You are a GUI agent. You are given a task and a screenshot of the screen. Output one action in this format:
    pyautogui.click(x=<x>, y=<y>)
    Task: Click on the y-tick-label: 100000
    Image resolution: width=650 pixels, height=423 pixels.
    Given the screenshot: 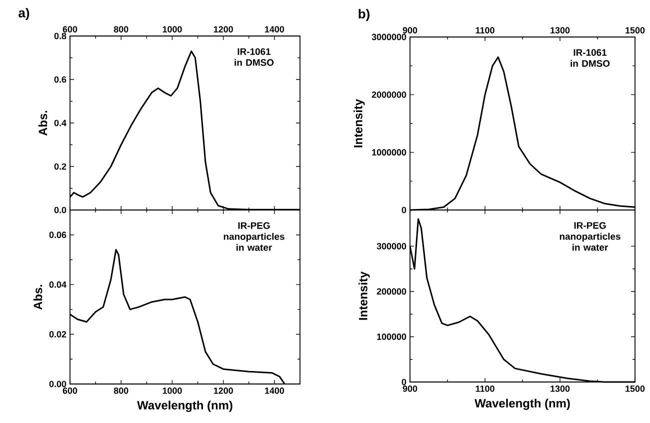 What is the action you would take?
    pyautogui.click(x=391, y=337)
    